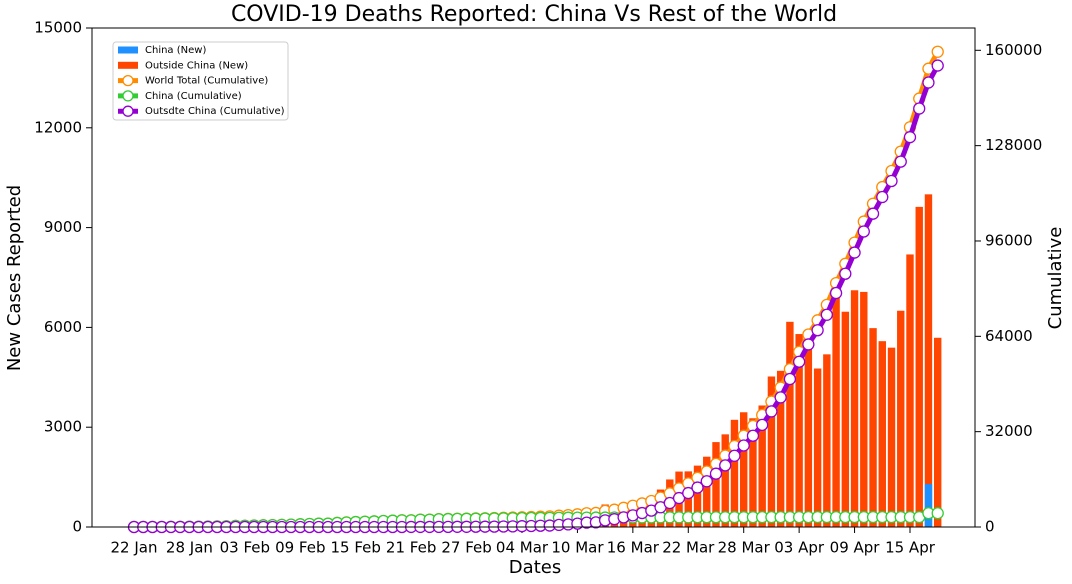 The height and width of the screenshot is (584, 1072). Describe the element at coordinates (14, 278) in the screenshot. I see `y-axis-label: New Cases Reported` at that location.